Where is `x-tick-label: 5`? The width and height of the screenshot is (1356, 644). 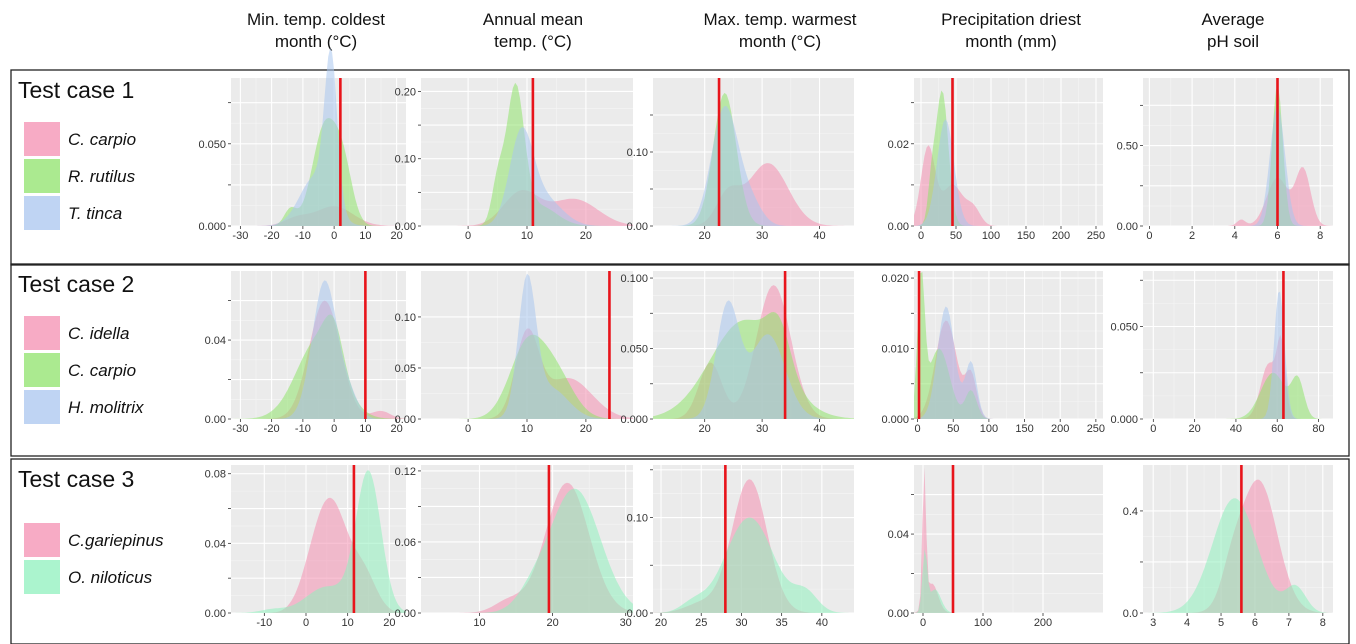 x-tick-label: 5 is located at coordinates (1221, 623).